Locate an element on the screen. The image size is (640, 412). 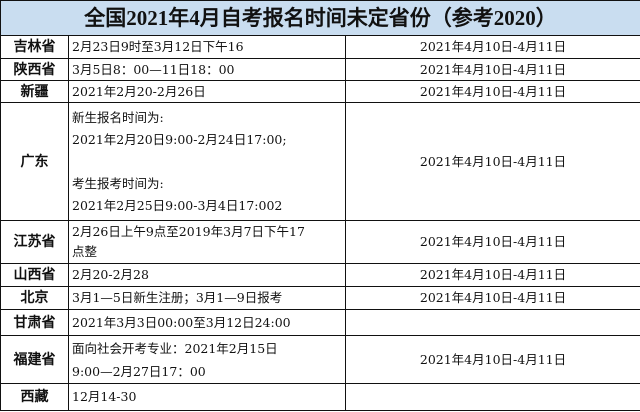
registration-cell: 2021年3月3日00:00至3月12日24:00 is located at coordinates (207, 322).